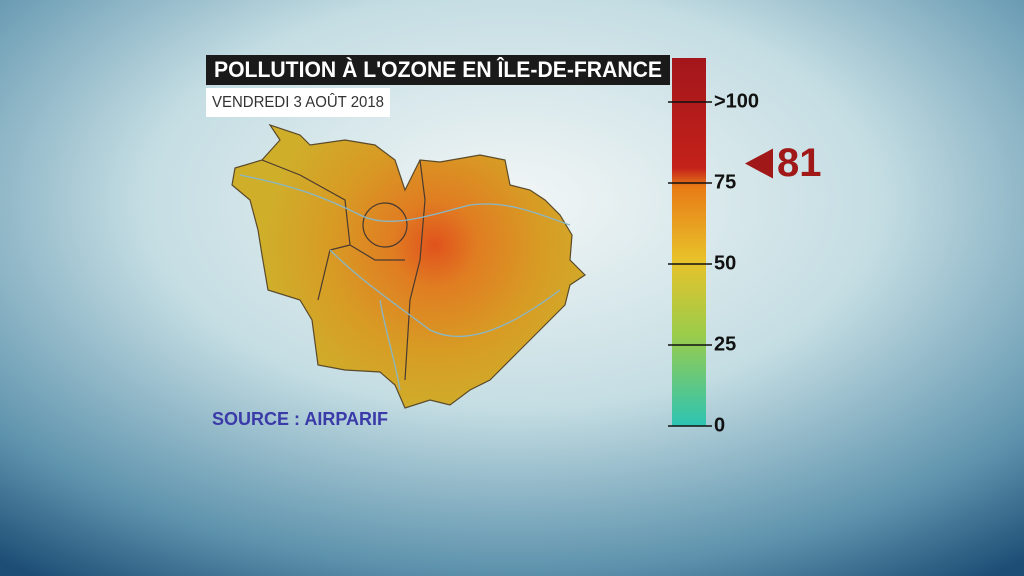  I want to click on tick-label: 0, so click(719, 425).